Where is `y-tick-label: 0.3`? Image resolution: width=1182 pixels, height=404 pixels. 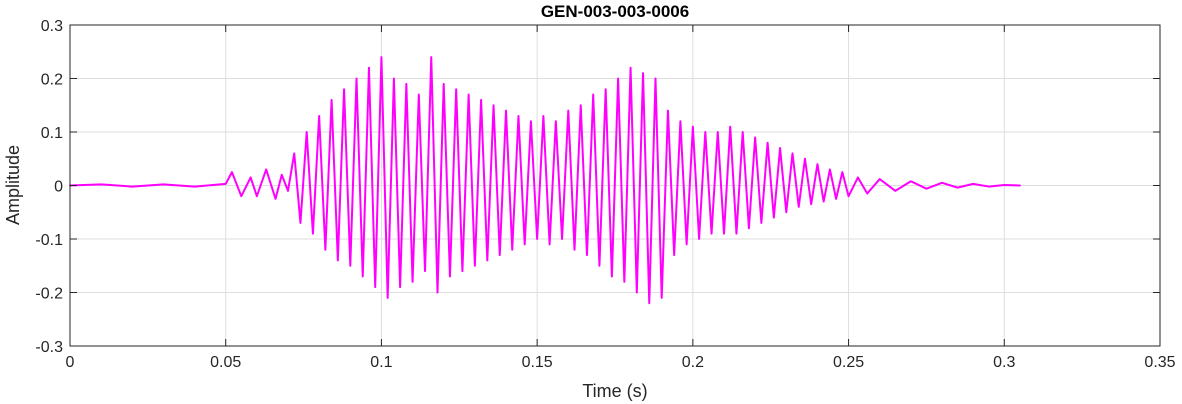
y-tick-label: 0.3 is located at coordinates (52, 26).